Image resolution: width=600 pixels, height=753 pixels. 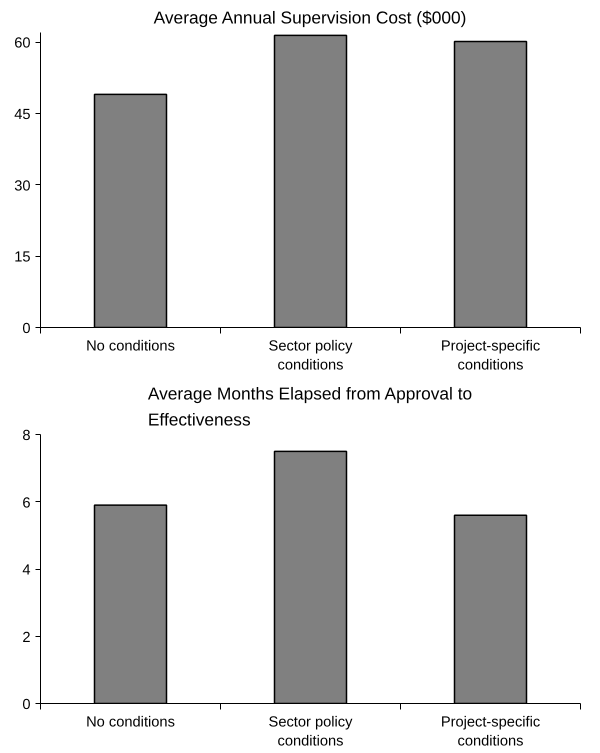 What do you see at coordinates (26, 436) in the screenshot?
I see `y-tick-label: 8` at bounding box center [26, 436].